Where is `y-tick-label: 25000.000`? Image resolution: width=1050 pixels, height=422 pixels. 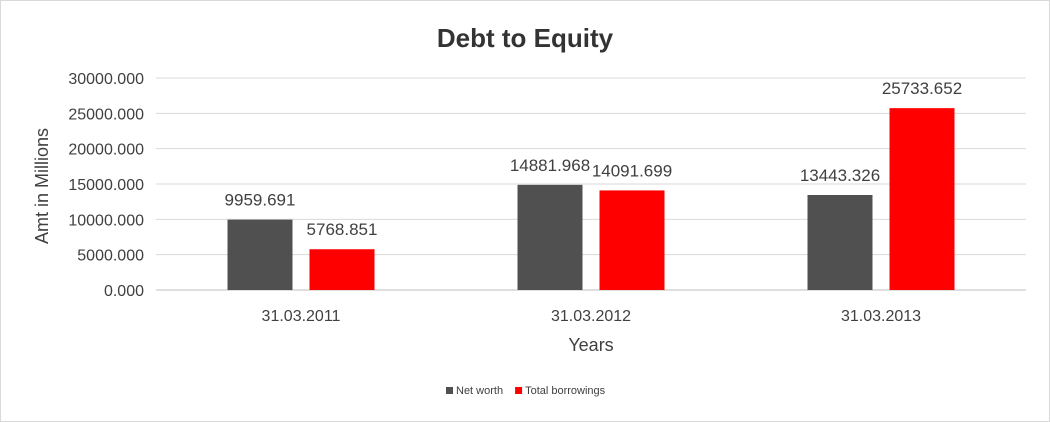 y-tick-label: 25000.000 is located at coordinates (106, 114).